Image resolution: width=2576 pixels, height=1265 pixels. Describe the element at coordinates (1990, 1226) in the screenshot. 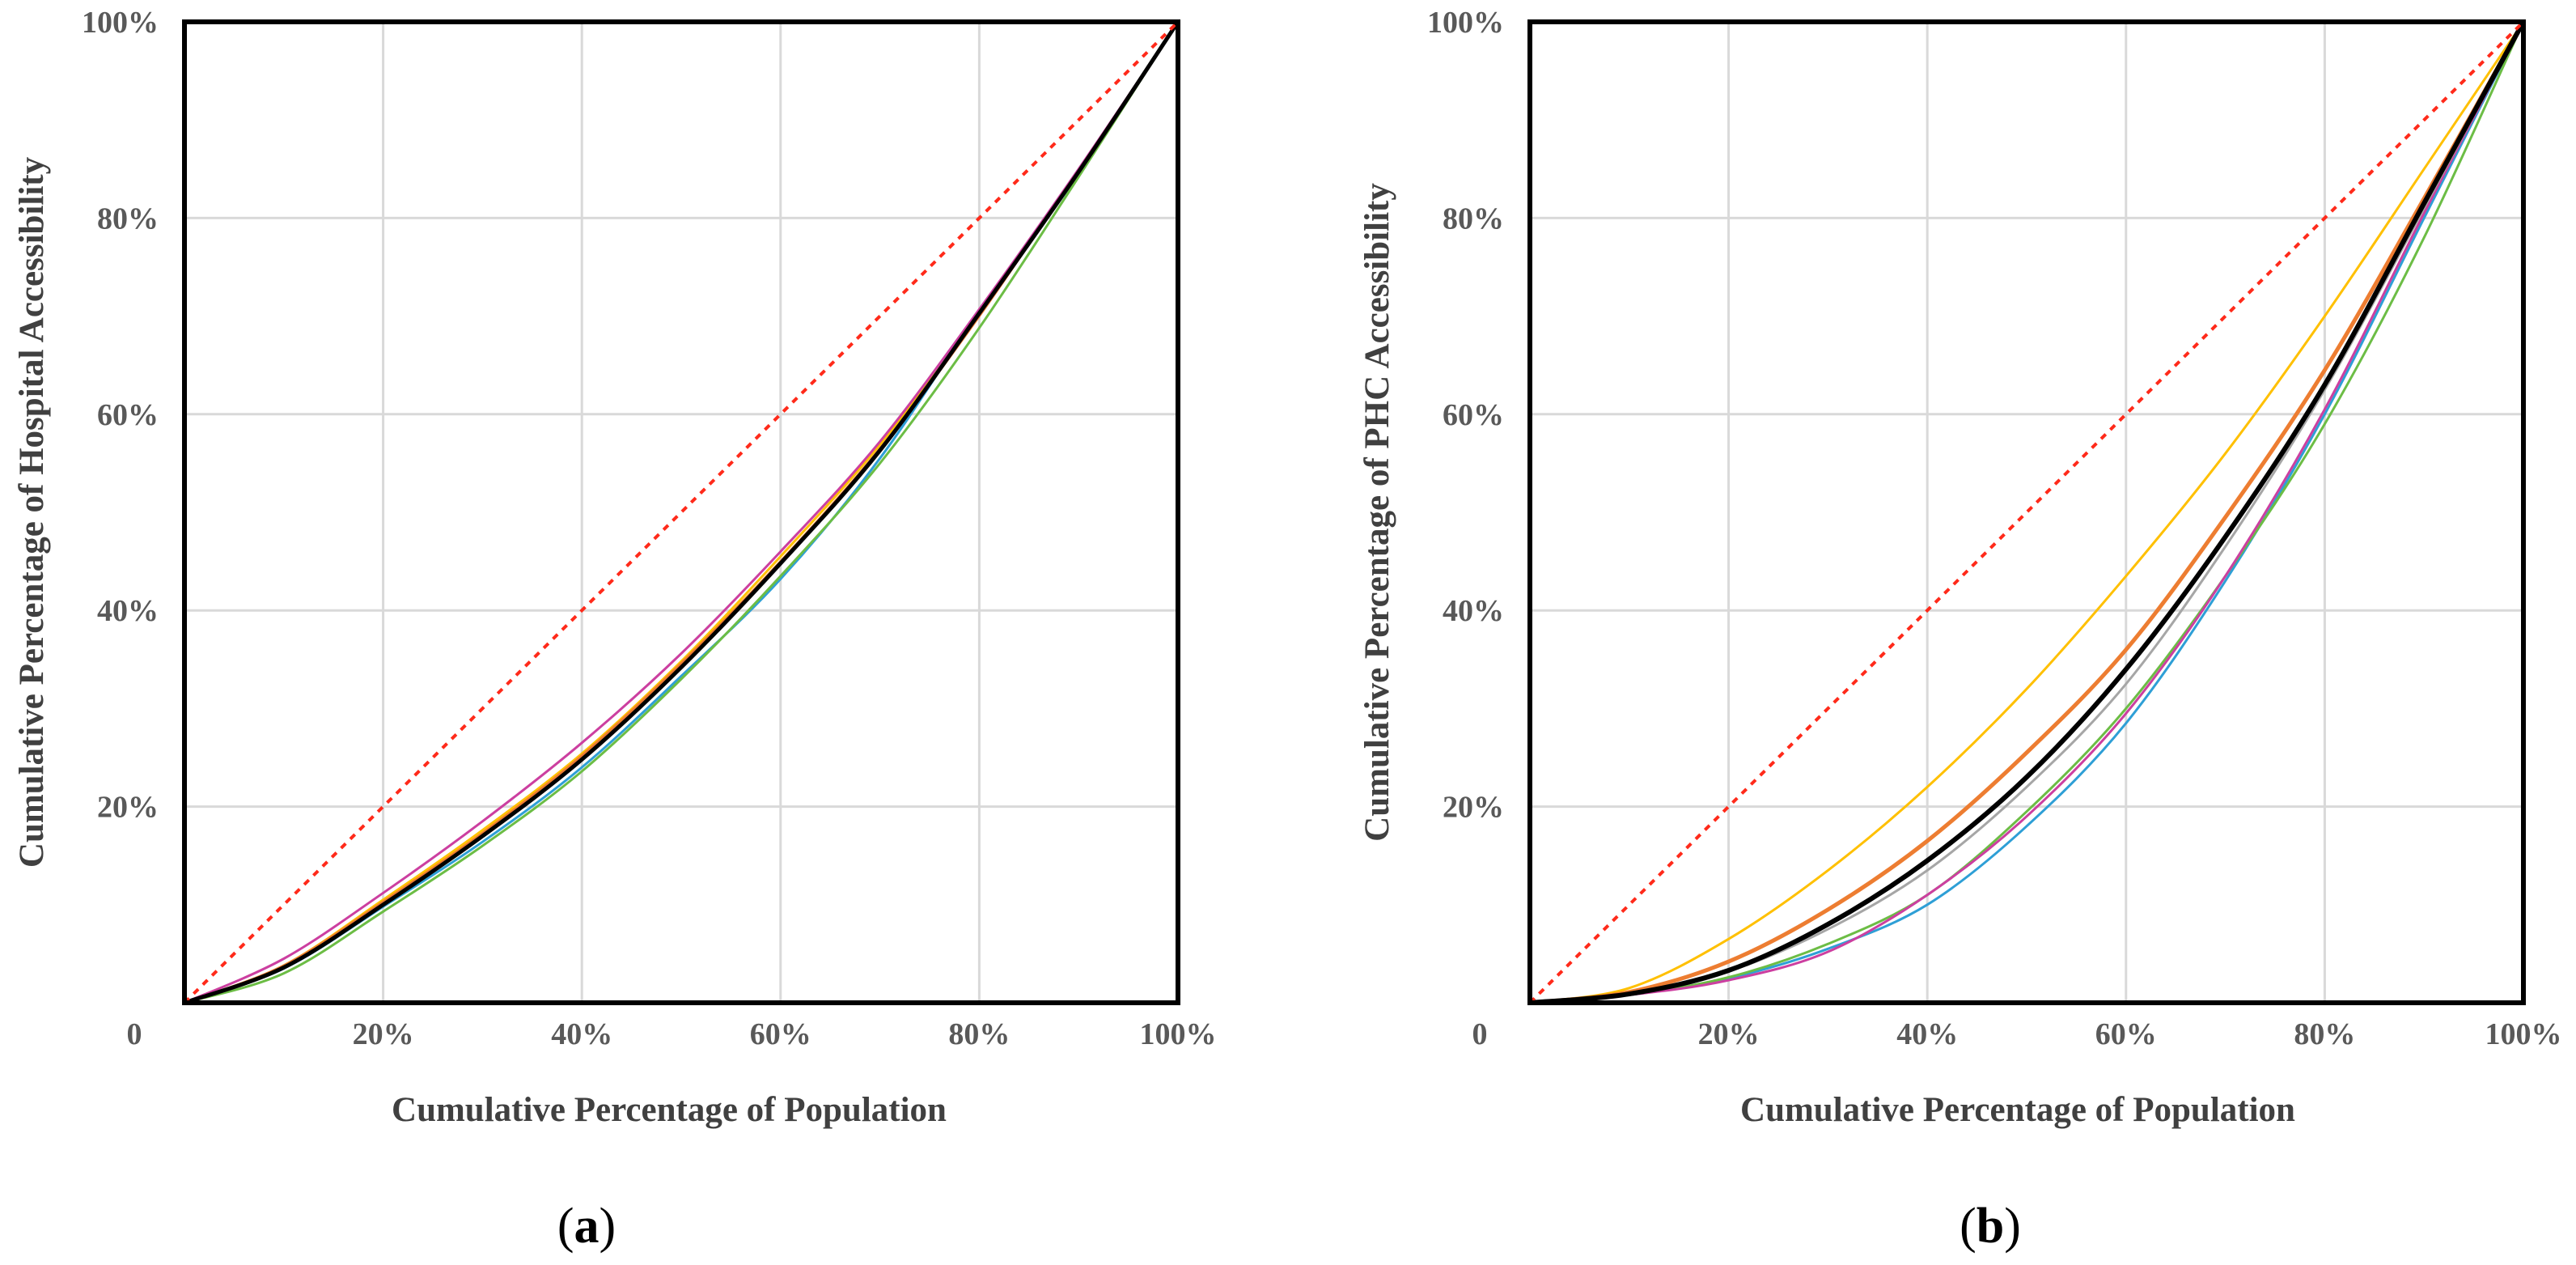

I see `panel-label-b: (b)` at that location.